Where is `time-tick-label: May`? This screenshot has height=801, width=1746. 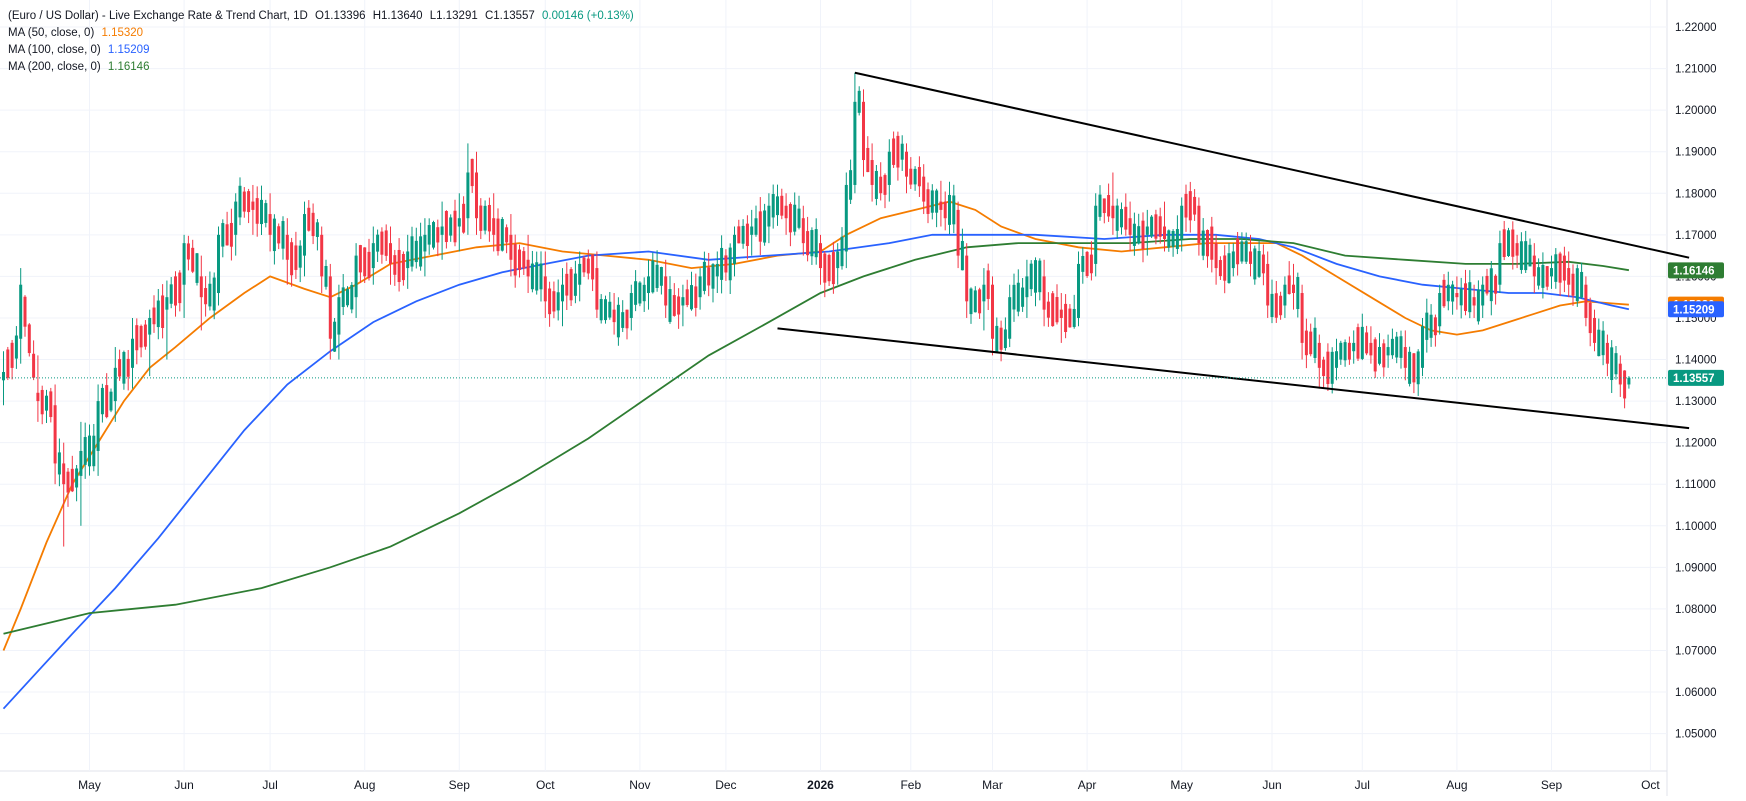 time-tick-label: May is located at coordinates (89, 785).